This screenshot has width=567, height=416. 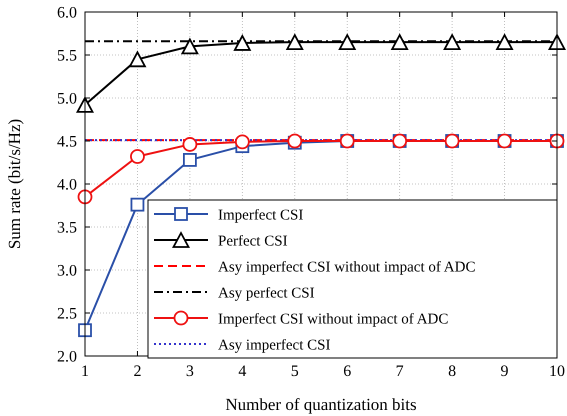 What do you see at coordinates (274, 345) in the screenshot?
I see `legend-label: Asy imperfect CSI` at bounding box center [274, 345].